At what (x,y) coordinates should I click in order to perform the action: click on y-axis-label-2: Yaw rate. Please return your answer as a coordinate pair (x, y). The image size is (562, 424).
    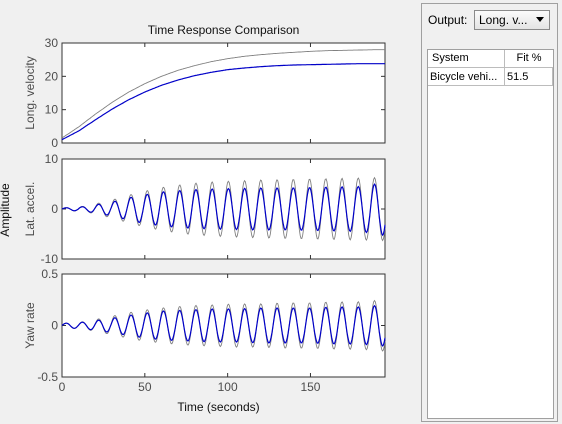
    Looking at the image, I should click on (30, 325).